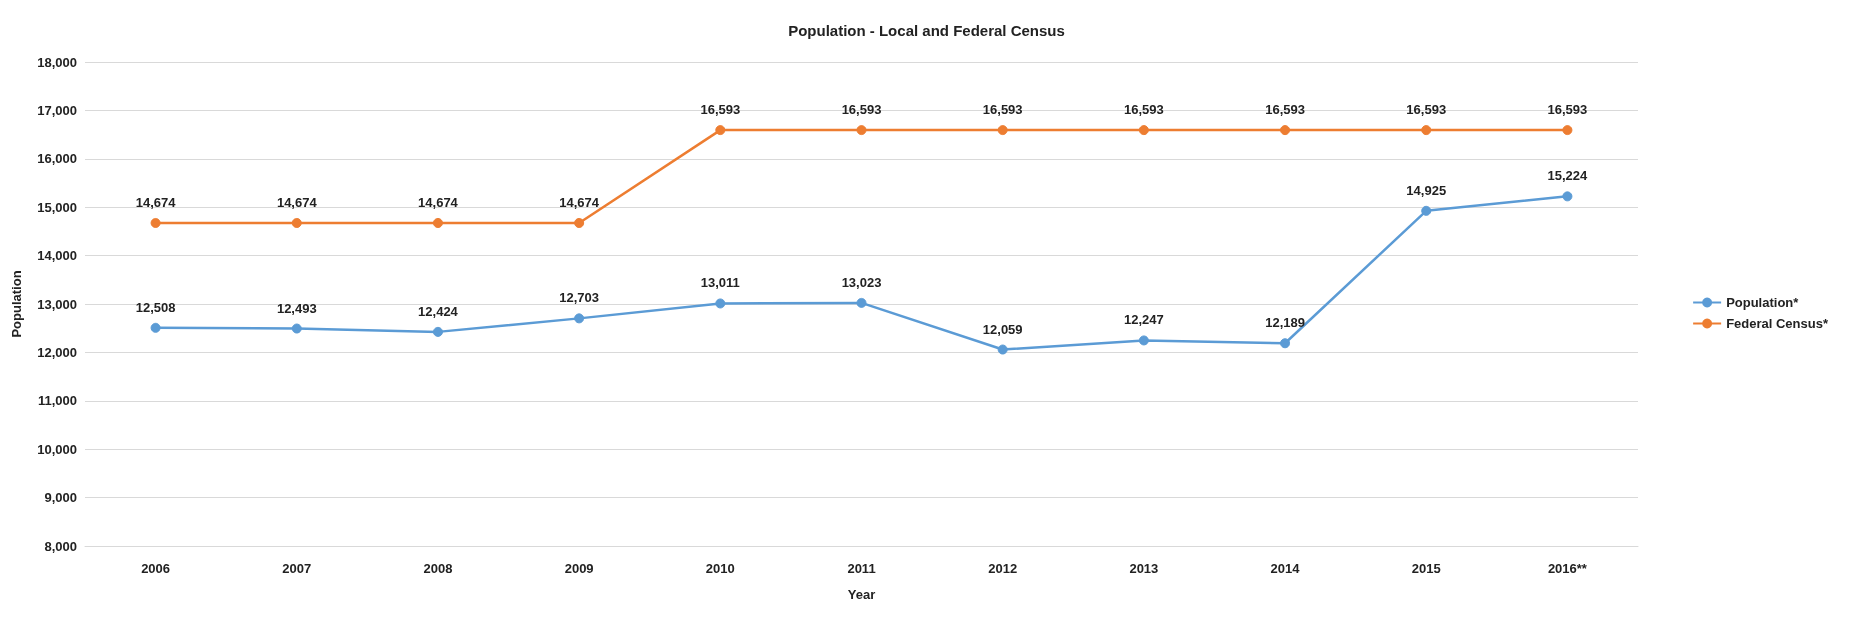  What do you see at coordinates (60, 546) in the screenshot?
I see `y-tick-label: 8,000` at bounding box center [60, 546].